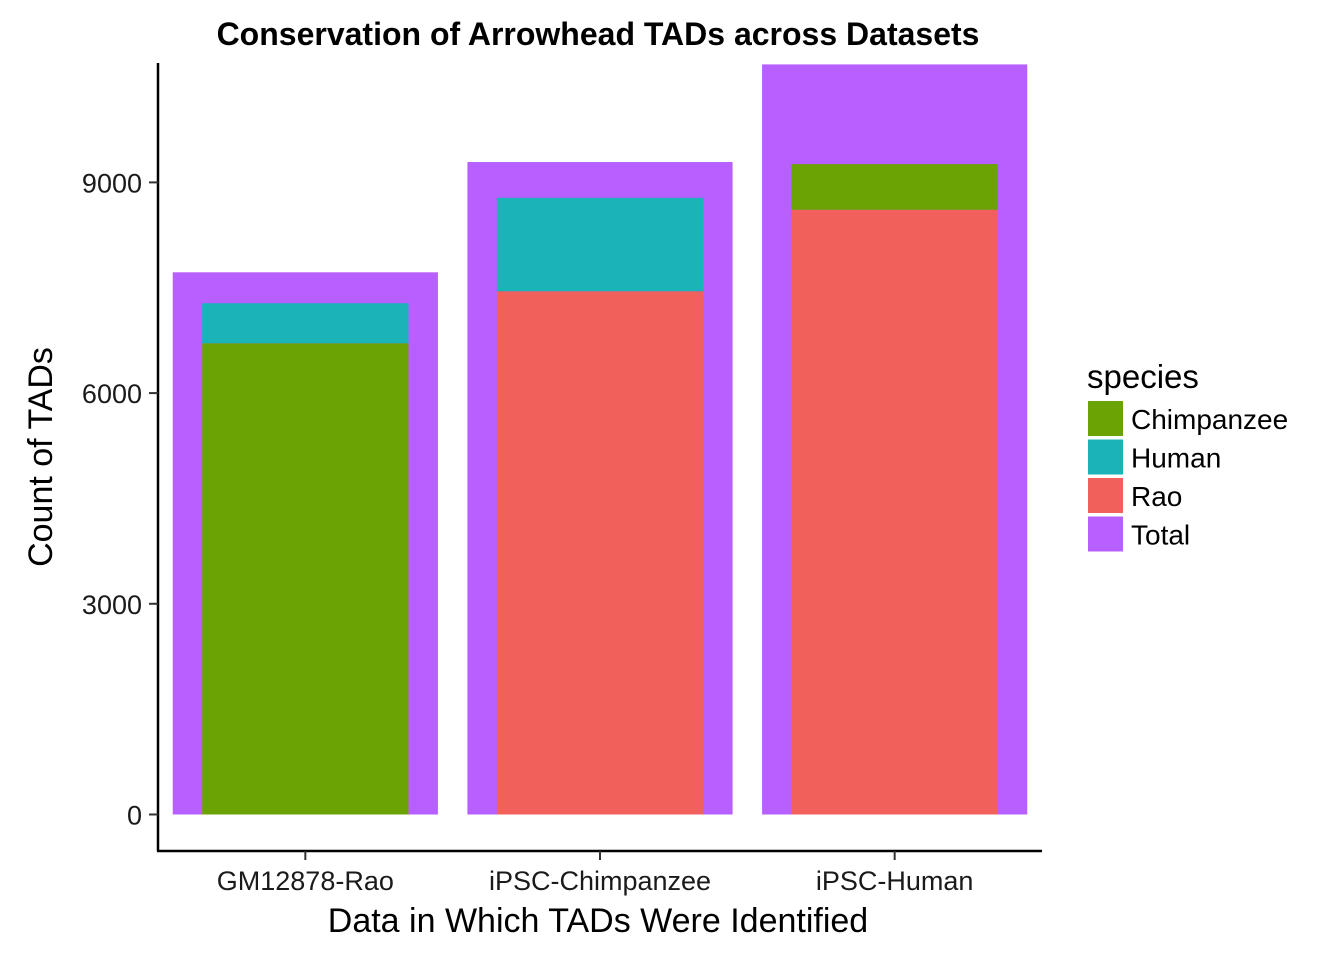  I want to click on bar-human-gm12878-rao, so click(305, 323).